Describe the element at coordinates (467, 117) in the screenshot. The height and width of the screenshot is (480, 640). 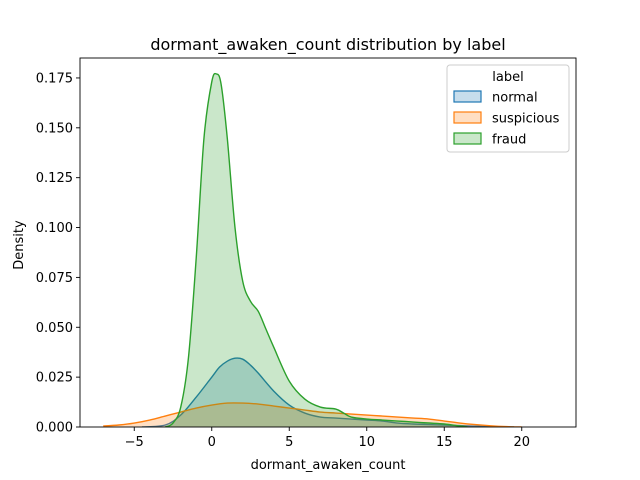
I see `legend-swatch-suspicious` at that location.